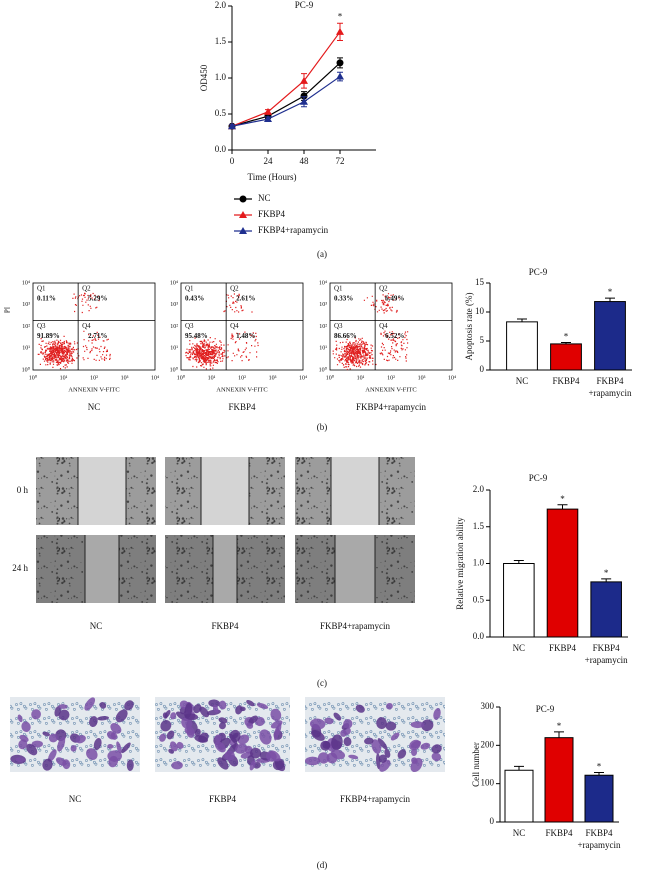 This screenshot has height=876, width=645. Describe the element at coordinates (480, 282) in the screenshot. I see `y-tick-label: 15` at that location.